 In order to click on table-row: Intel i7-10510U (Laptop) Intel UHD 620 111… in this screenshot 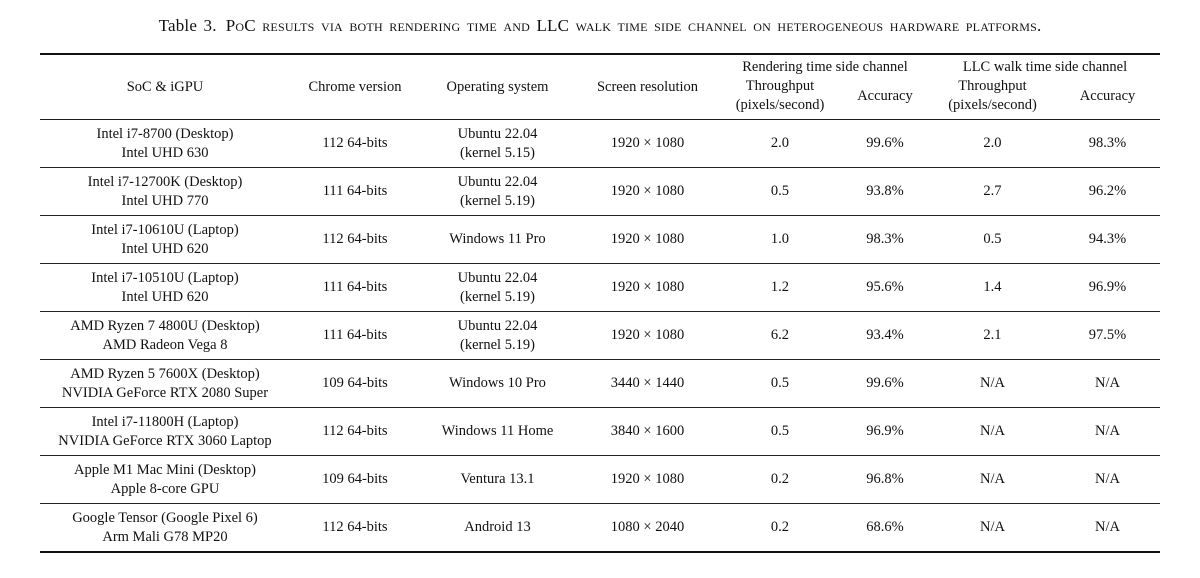, I will do `click(599, 288)`.